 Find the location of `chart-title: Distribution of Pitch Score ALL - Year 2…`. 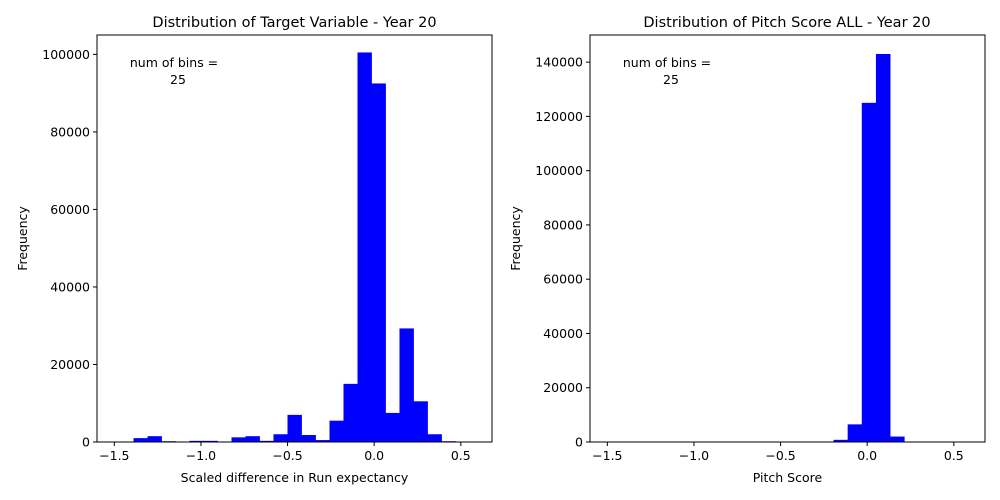

chart-title: Distribution of Pitch Score ALL - Year 2… is located at coordinates (786, 23).